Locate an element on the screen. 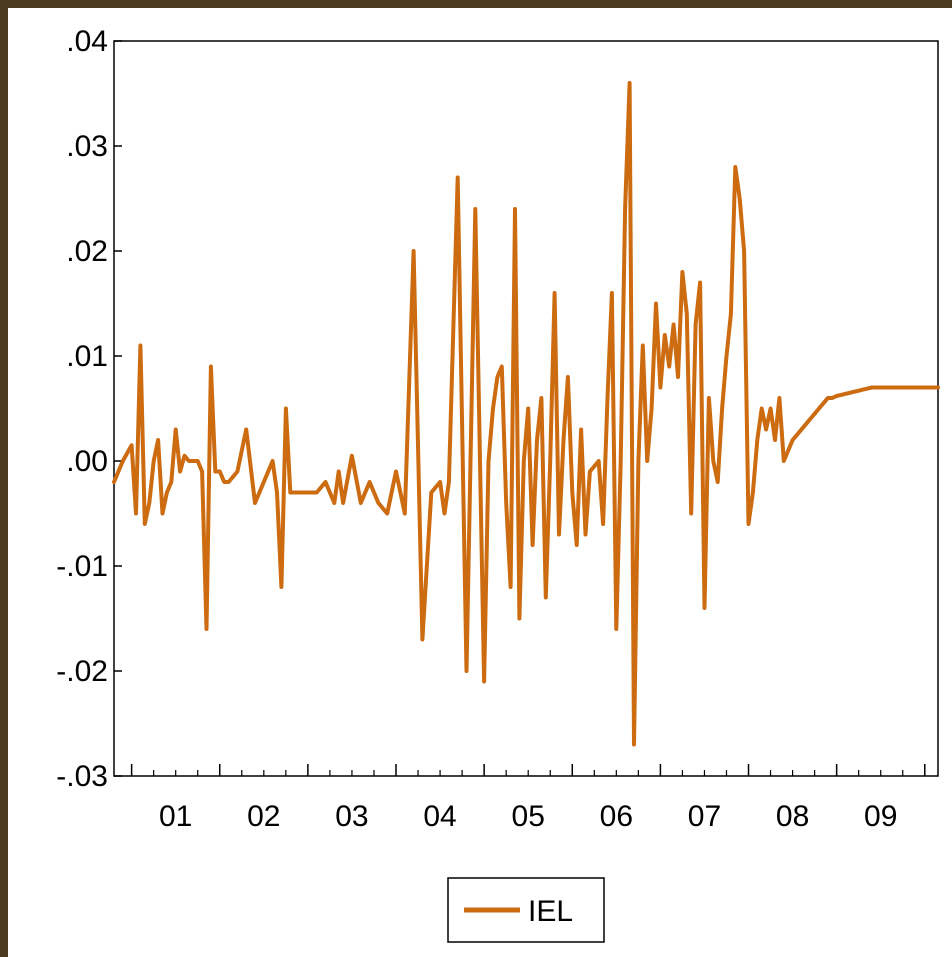 The width and height of the screenshot is (952, 957). x-tick-label: 06 is located at coordinates (616, 816).